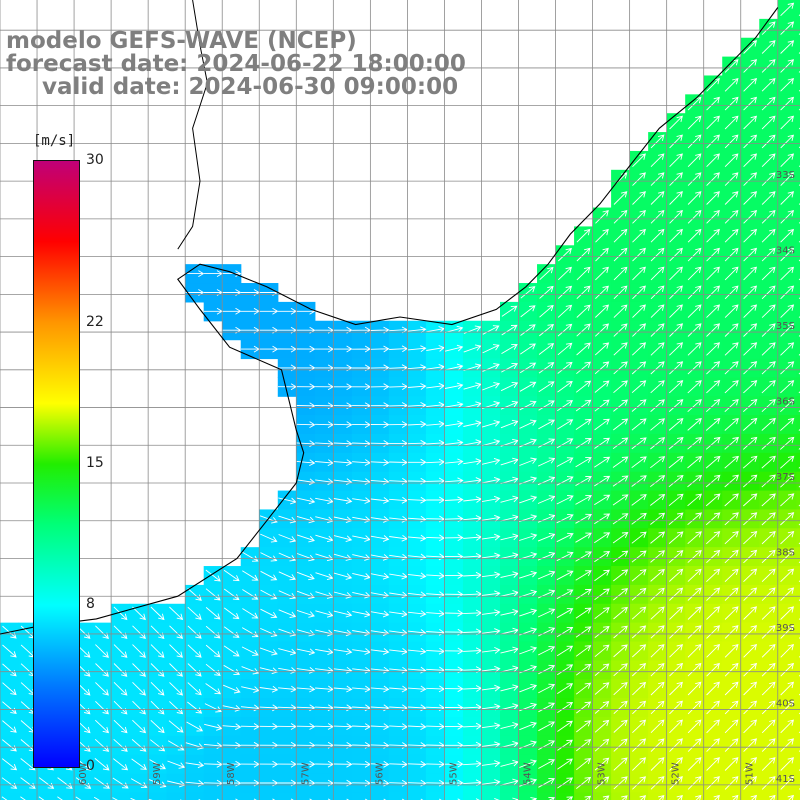 Image resolution: width=800 pixels, height=800 pixels. I want to click on longitude-label: 55W, so click(453, 773).